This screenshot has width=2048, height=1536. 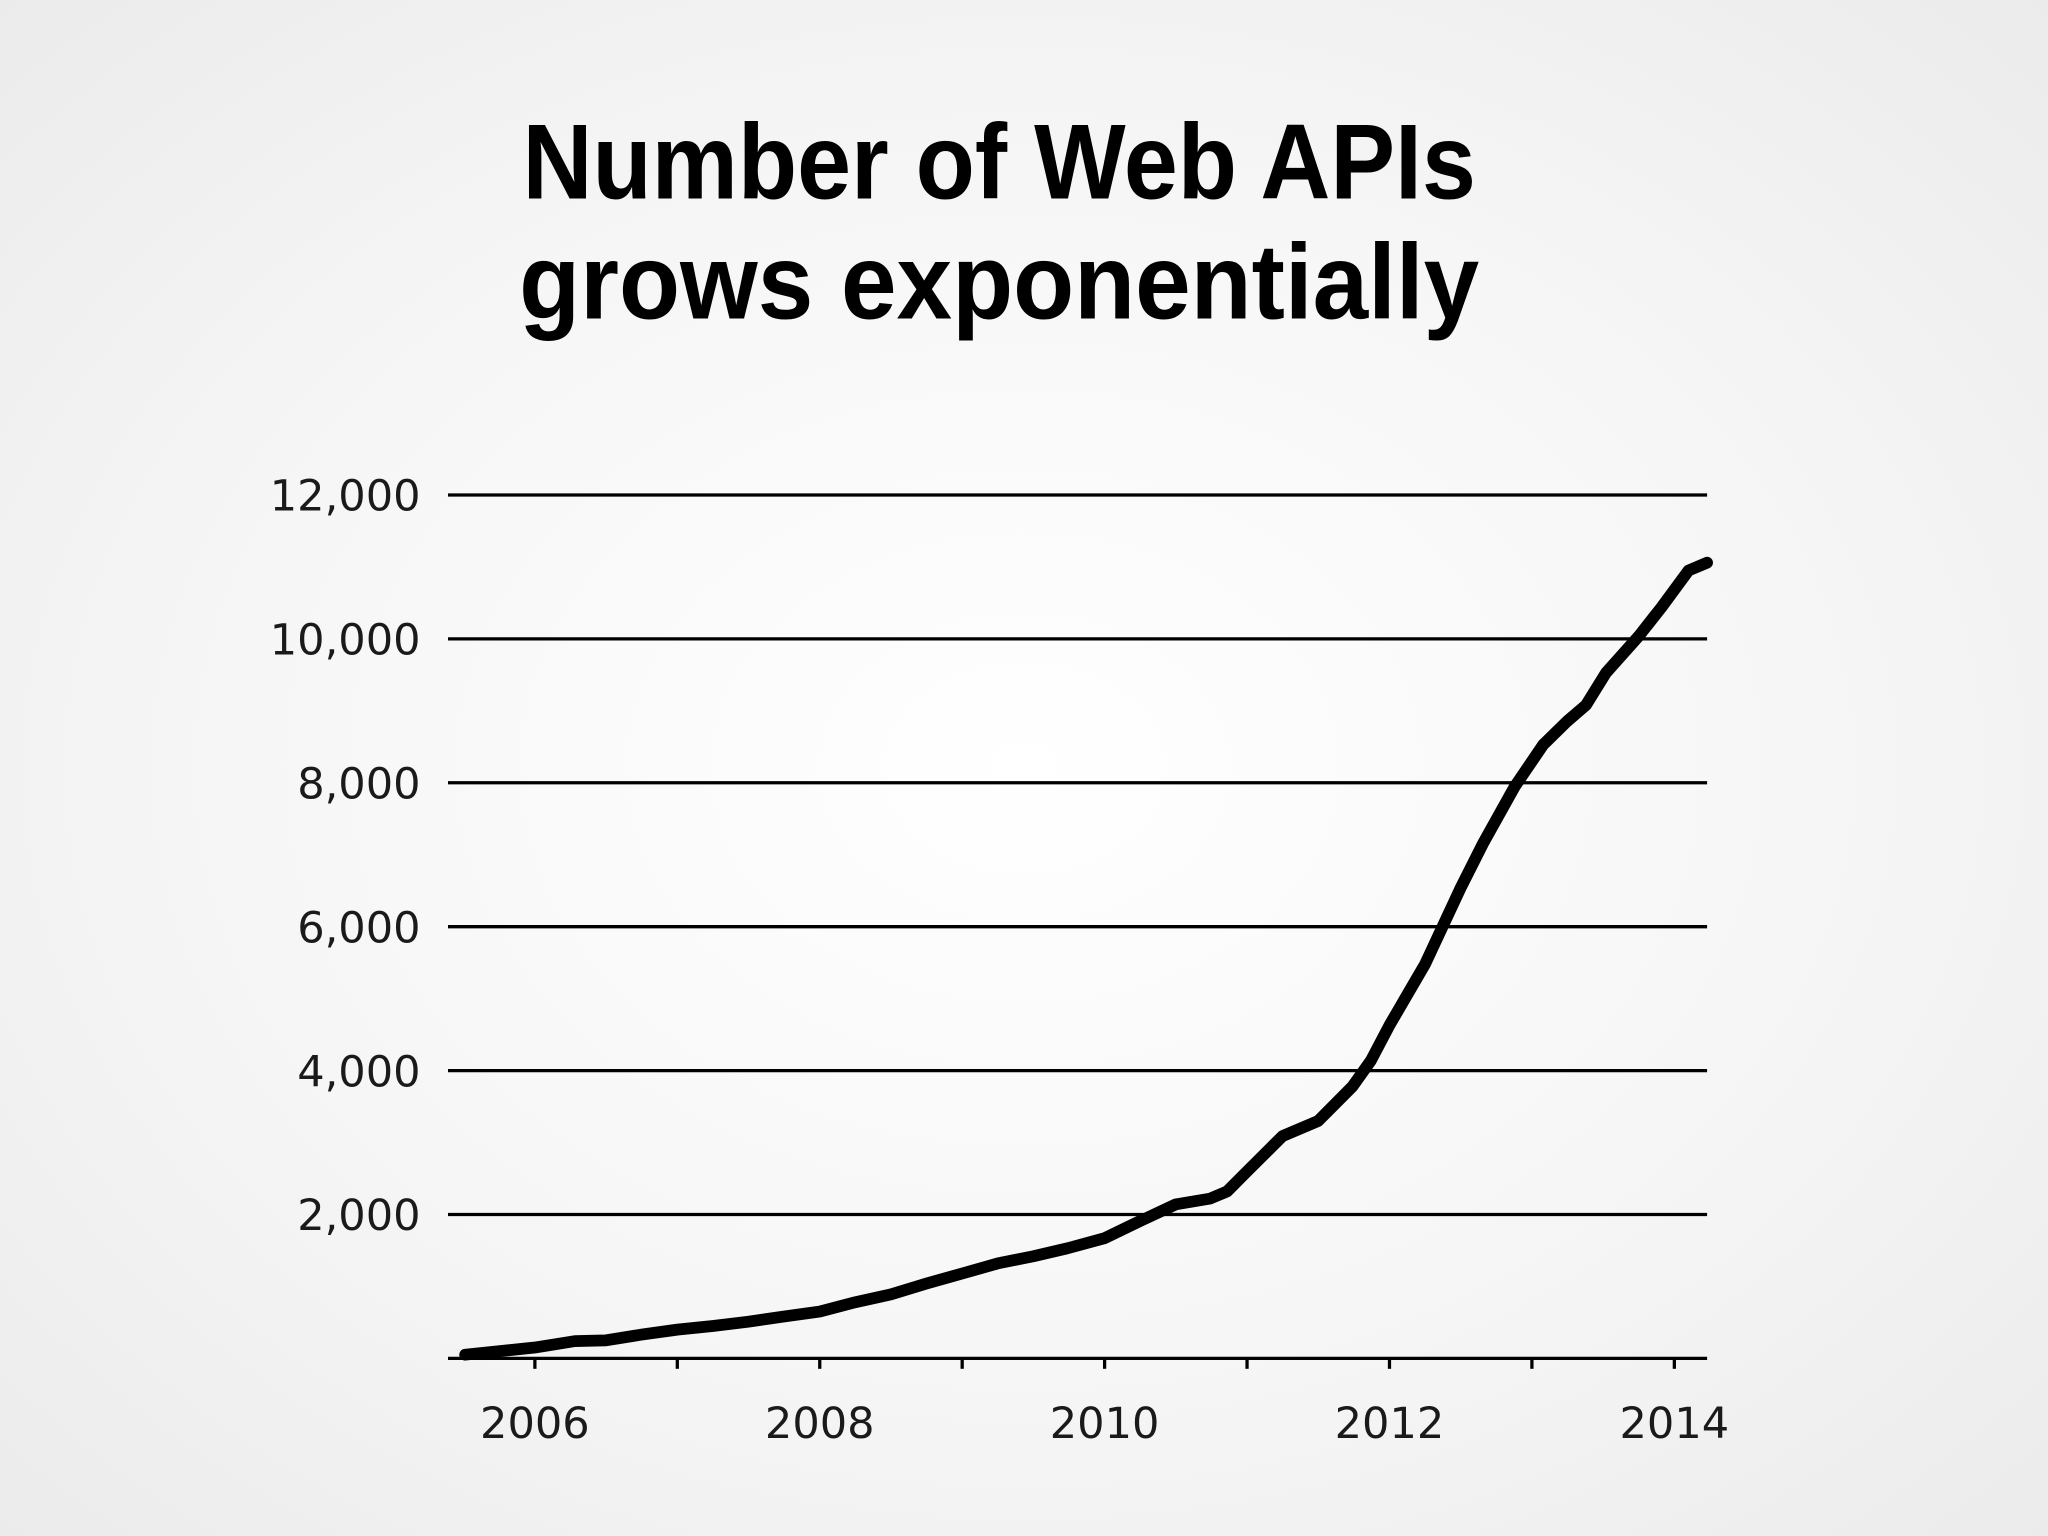 I want to click on chart-title: grows exponentially, so click(x=999, y=282).